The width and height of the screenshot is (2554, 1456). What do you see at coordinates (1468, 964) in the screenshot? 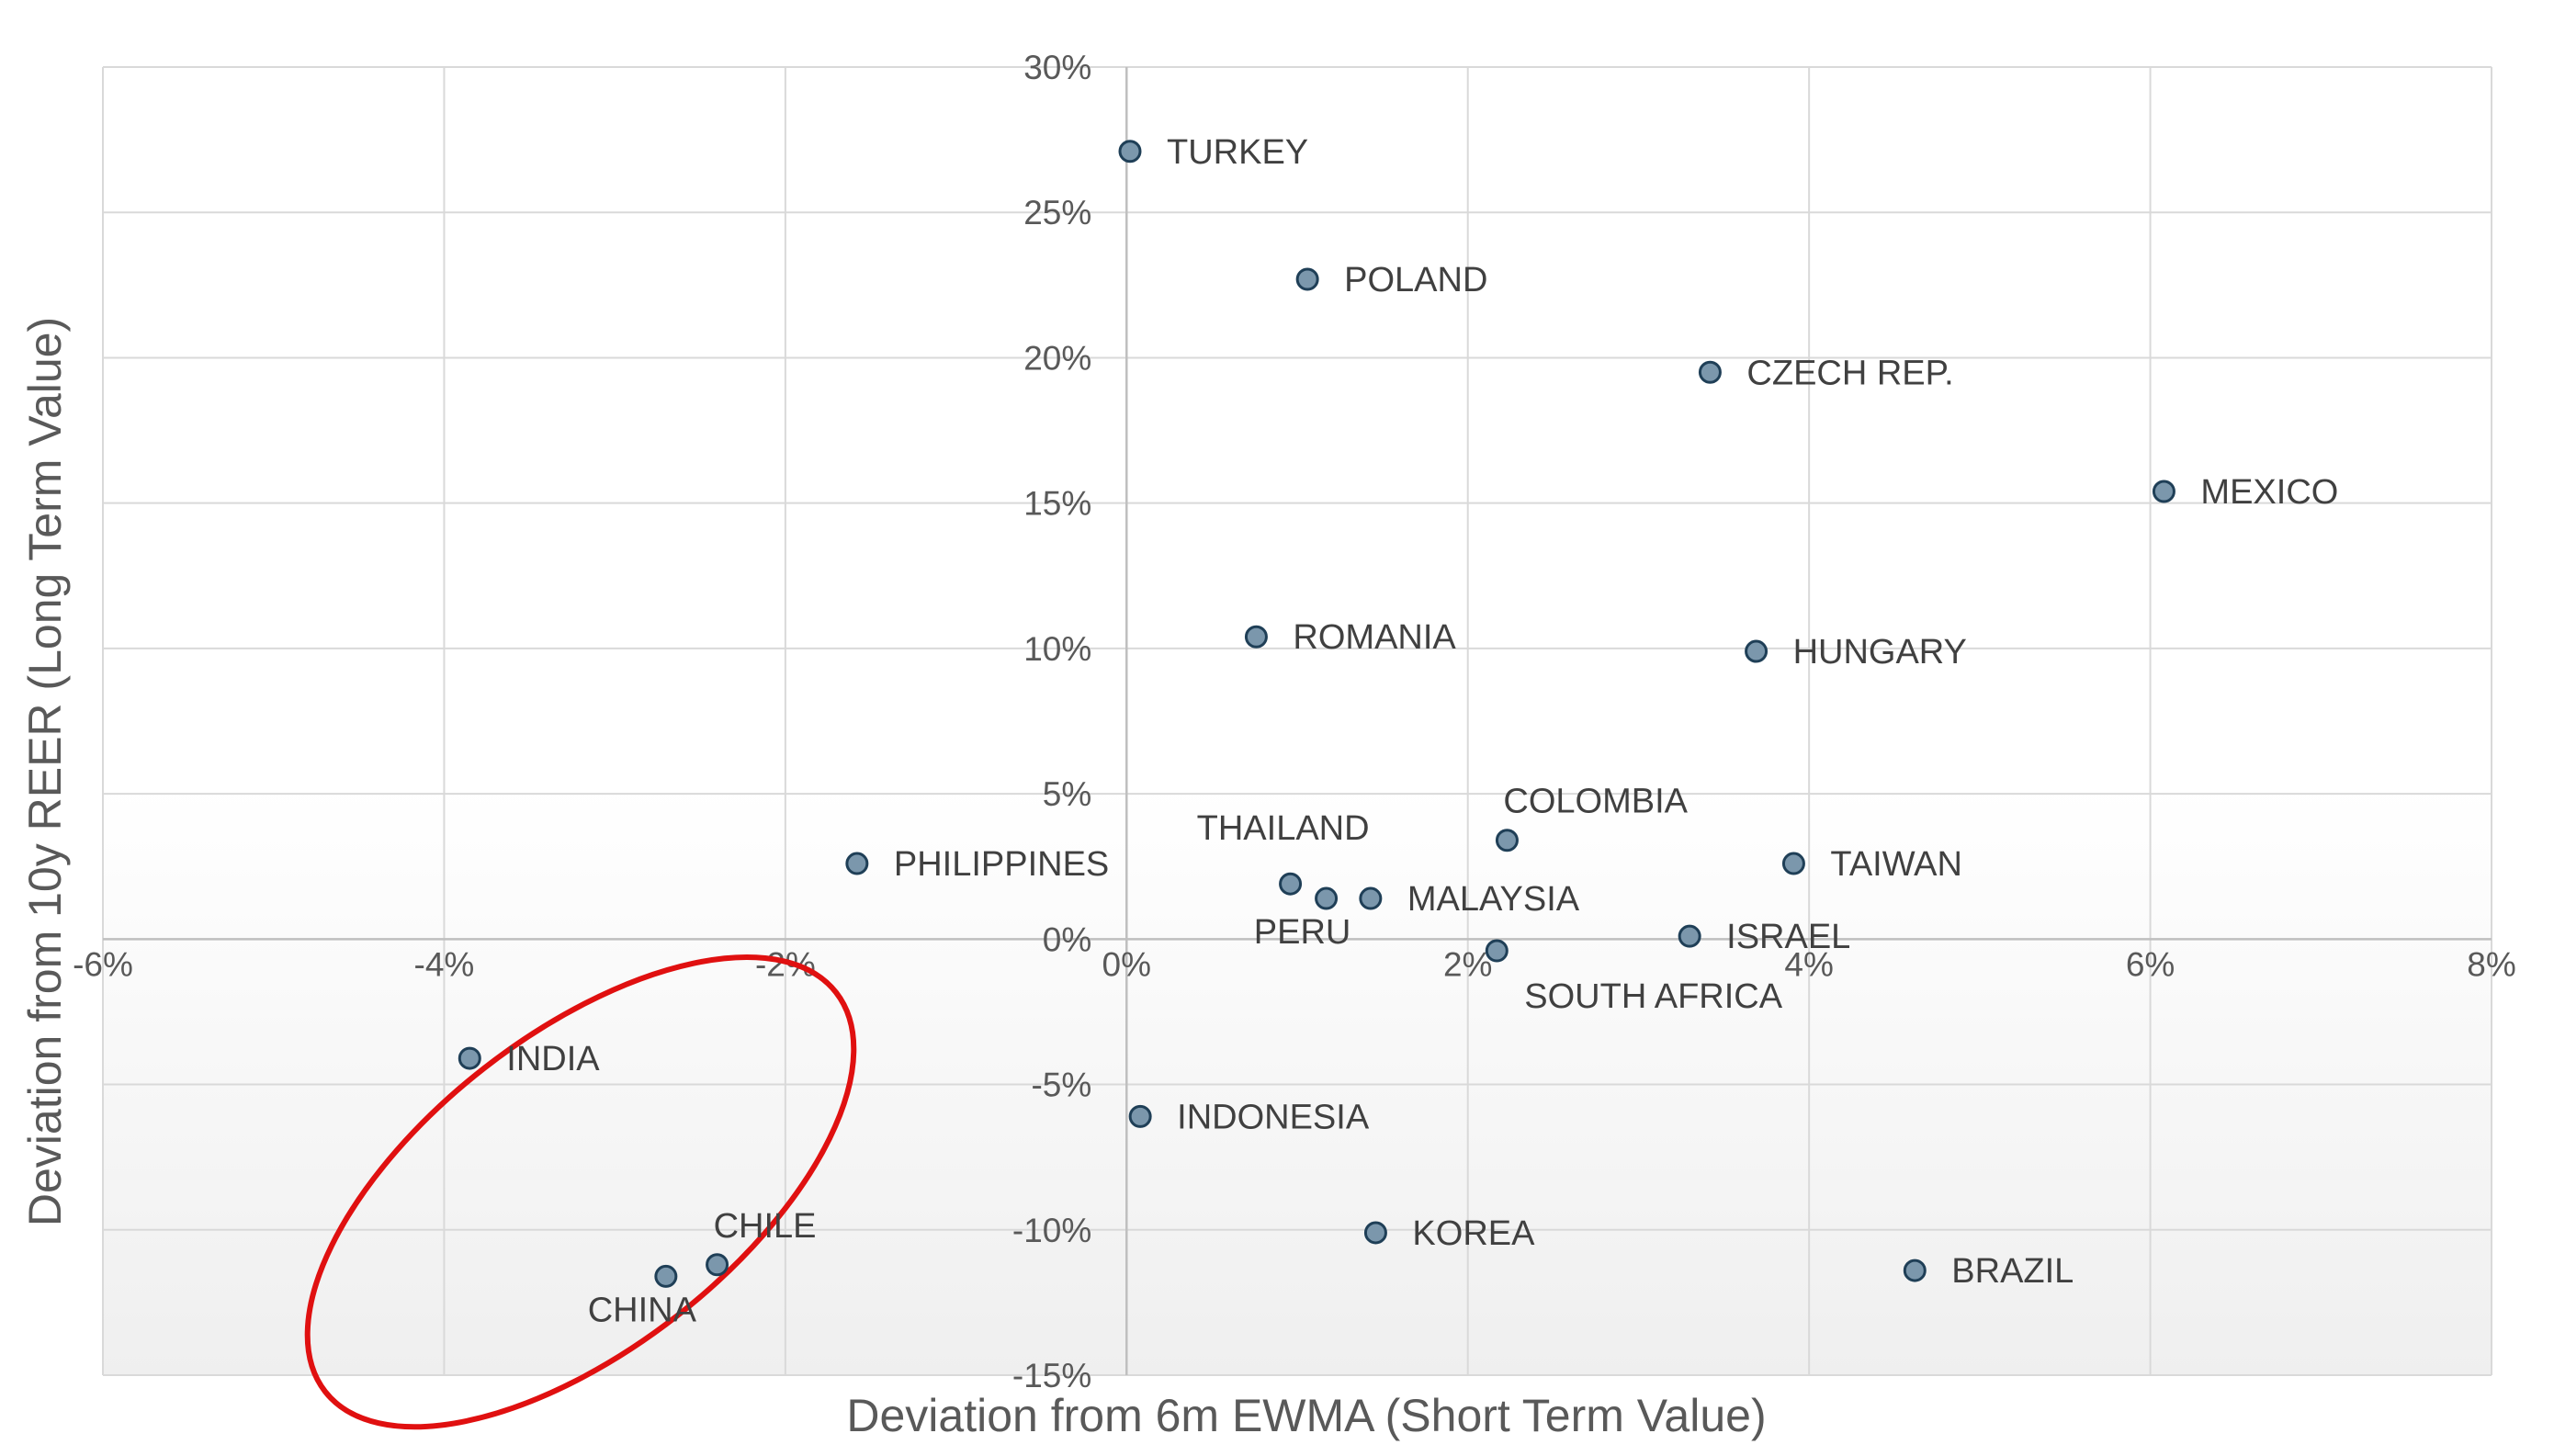
I see `x-tick-label: 2%` at bounding box center [1468, 964].